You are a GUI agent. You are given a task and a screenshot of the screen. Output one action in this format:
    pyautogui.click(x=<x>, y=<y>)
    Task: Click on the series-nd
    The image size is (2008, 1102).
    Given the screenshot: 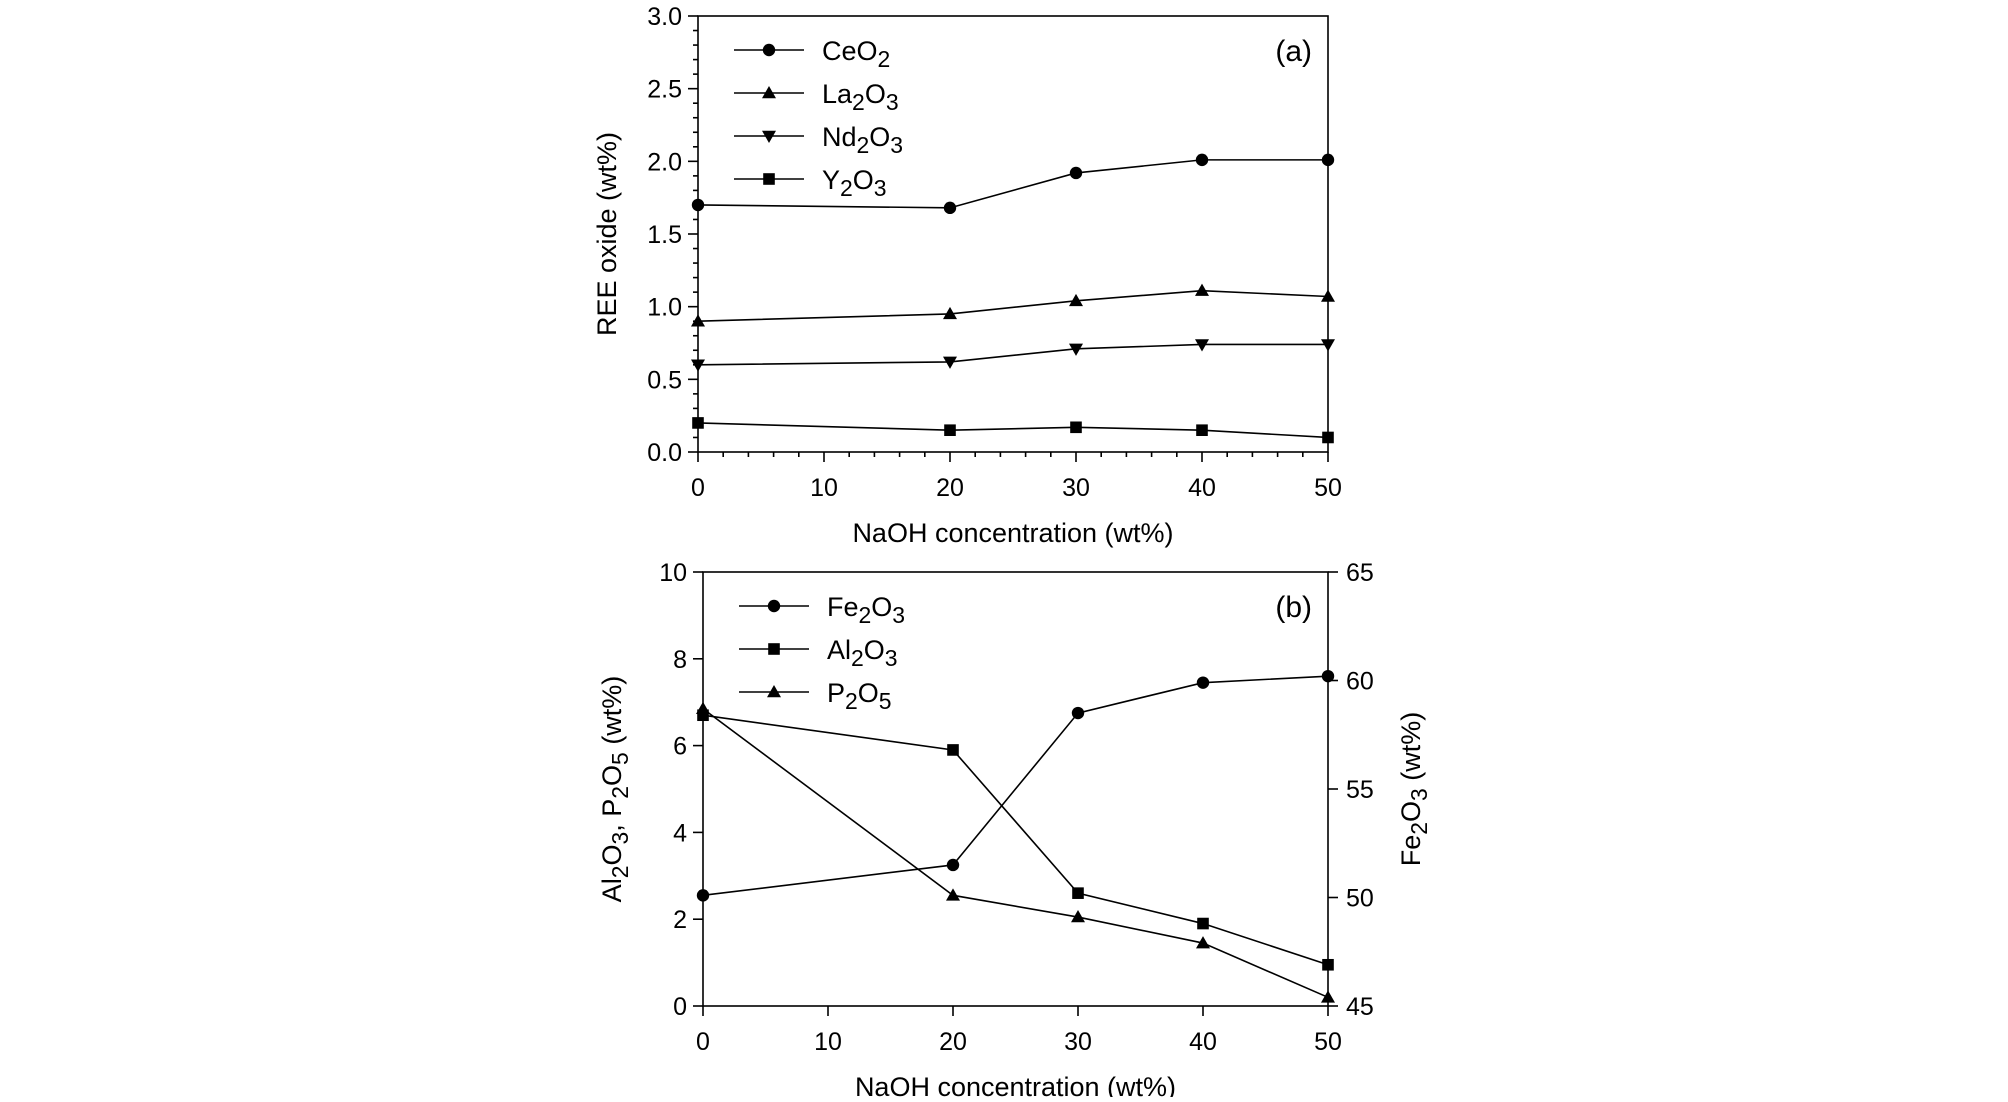 What is the action you would take?
    pyautogui.click(x=1013, y=355)
    